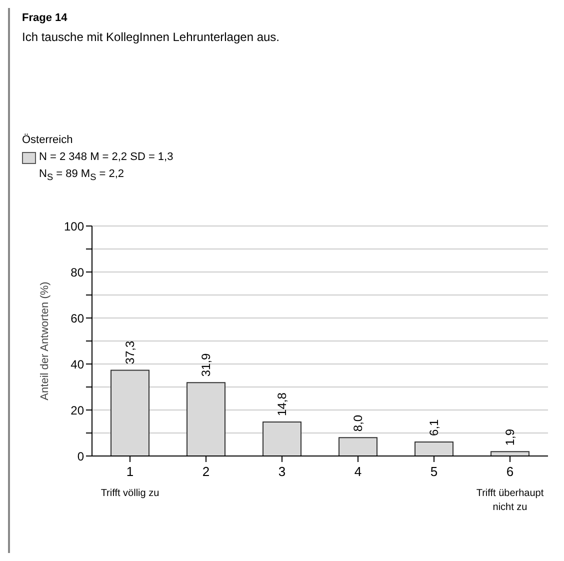  I want to click on y-tick-label: 40, so click(77, 364).